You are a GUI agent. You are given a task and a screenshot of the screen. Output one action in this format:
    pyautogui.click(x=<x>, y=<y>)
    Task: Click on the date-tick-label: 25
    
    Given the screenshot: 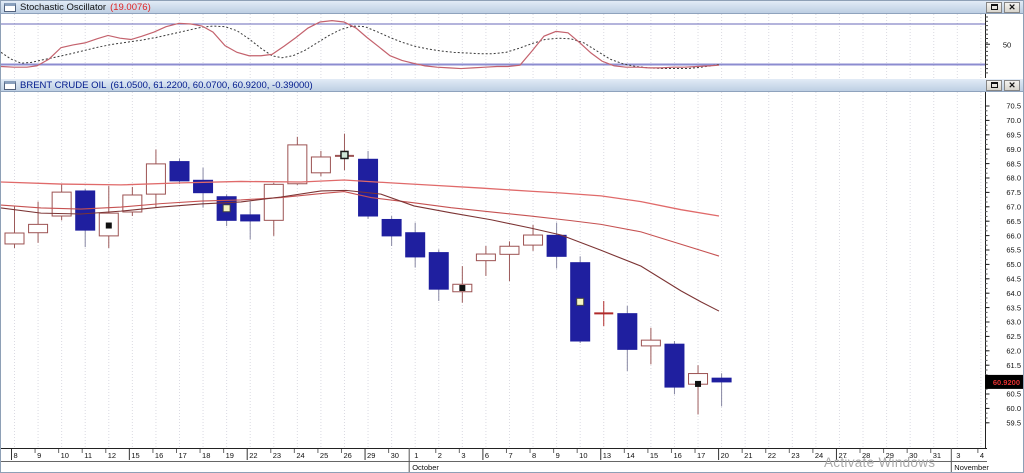 What is the action you would take?
    pyautogui.click(x=324, y=455)
    